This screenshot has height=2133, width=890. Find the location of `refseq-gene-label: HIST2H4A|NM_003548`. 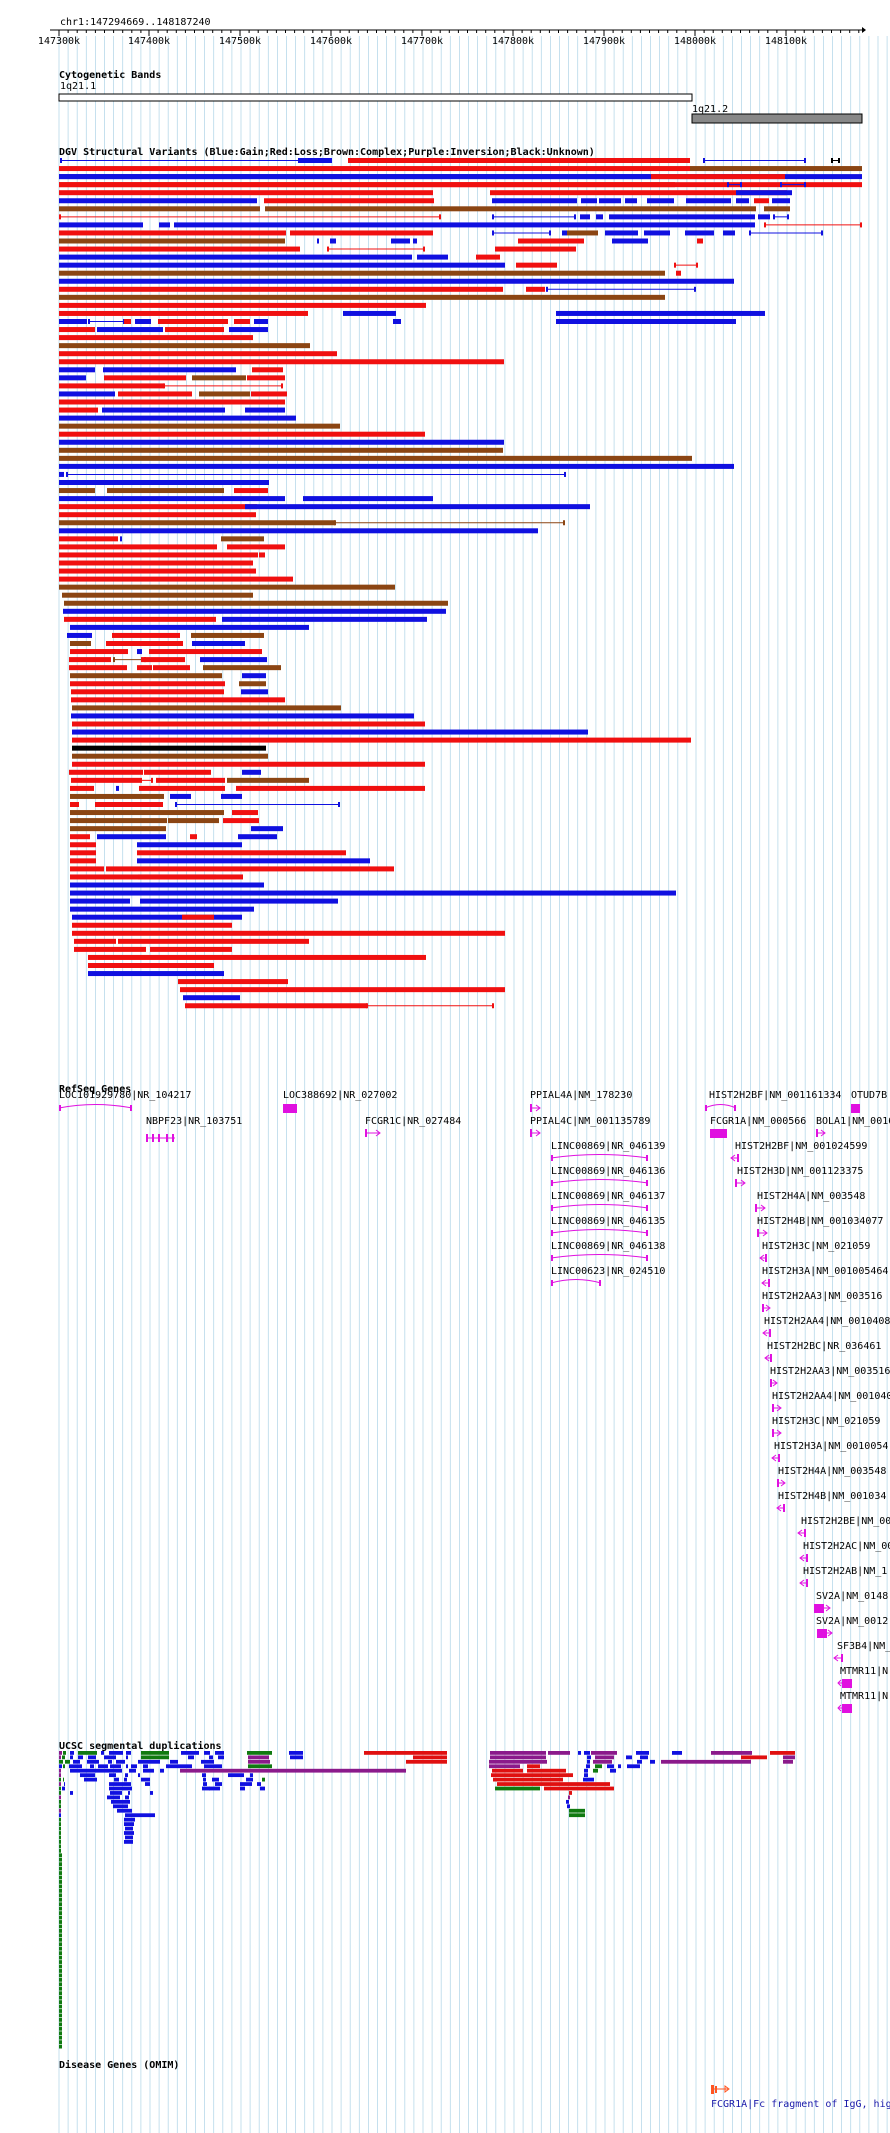

refseq-gene-label: HIST2H4A|NM_003548 is located at coordinates (832, 1471).